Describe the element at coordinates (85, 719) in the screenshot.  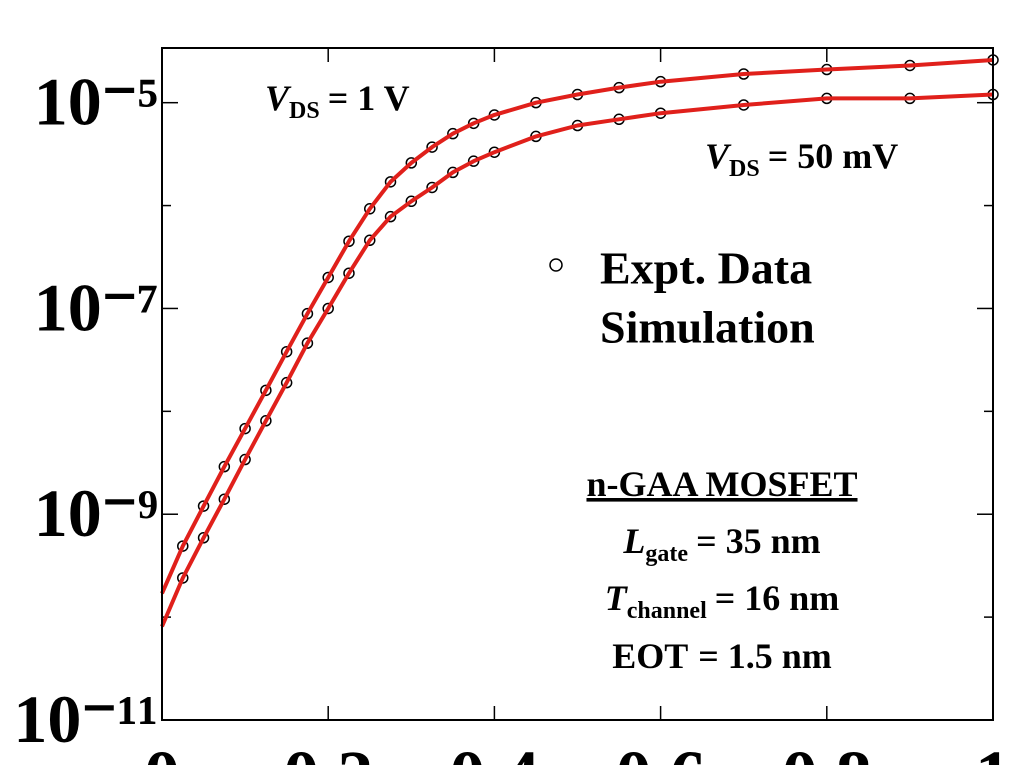
I see `y-tick-label: 10⁻¹¹` at that location.